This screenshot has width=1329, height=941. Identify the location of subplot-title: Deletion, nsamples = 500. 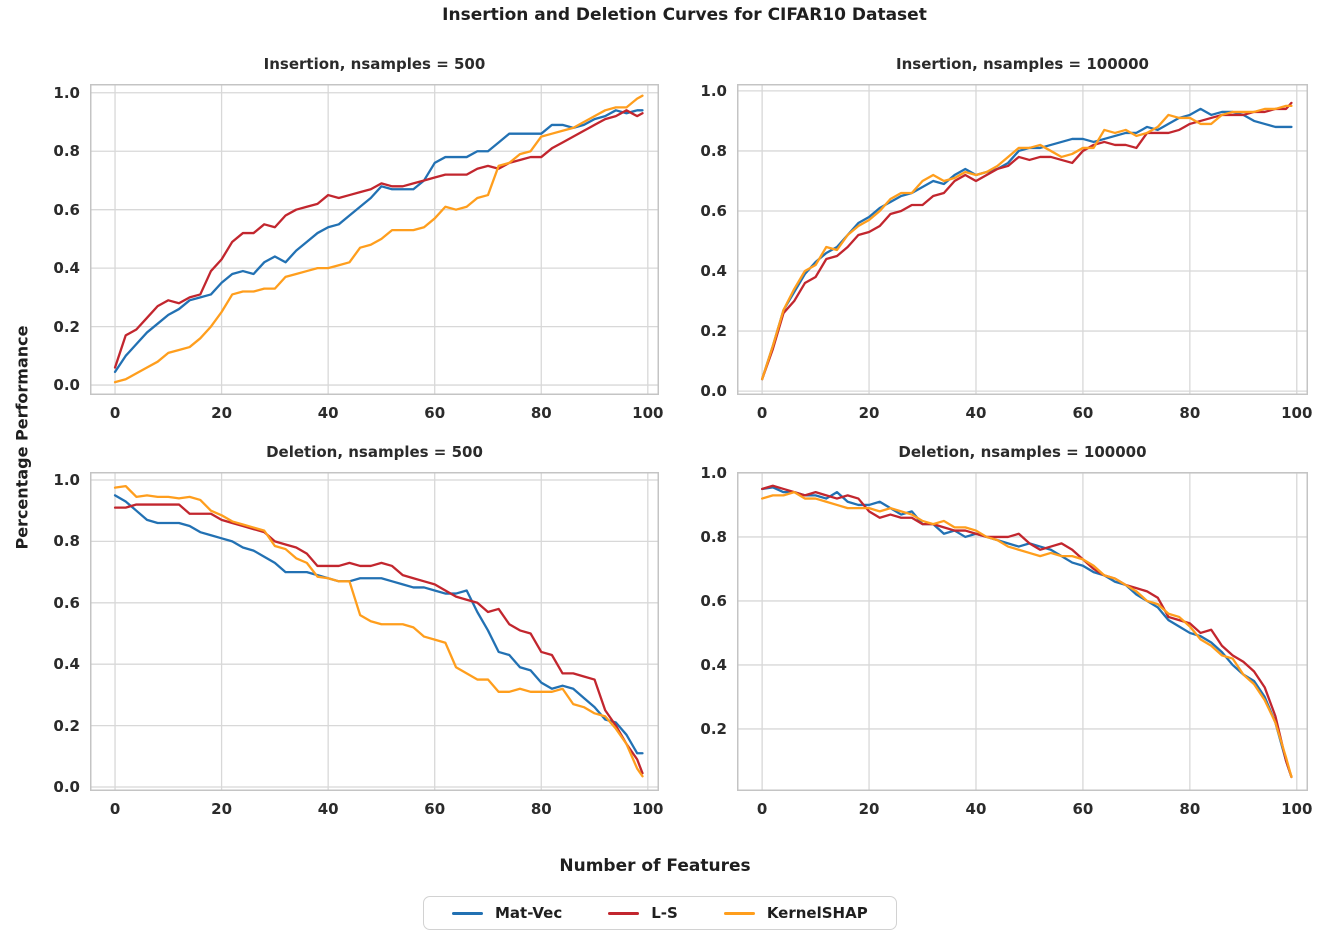
(374, 452).